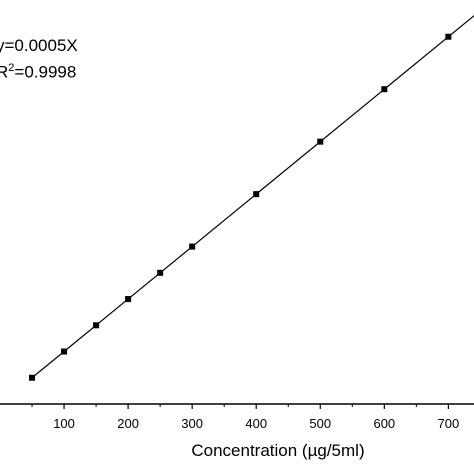 This screenshot has height=474, width=474. I want to click on equation-text: y=0.0005X, so click(39, 45).